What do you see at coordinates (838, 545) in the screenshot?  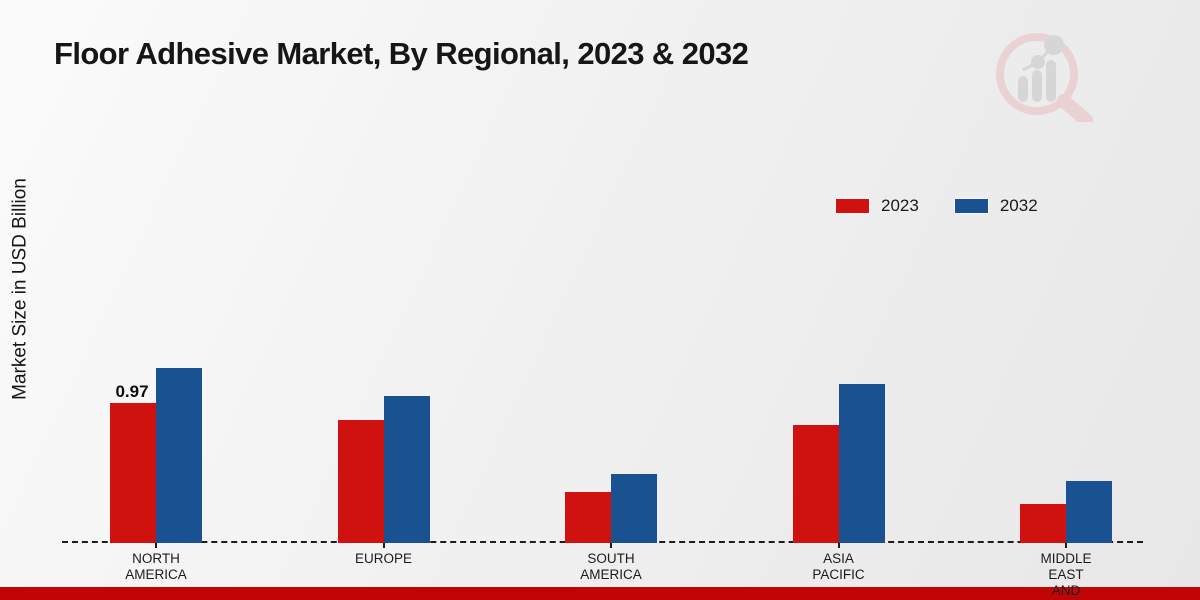 I see `x-axis-tick-asia-pacific` at bounding box center [838, 545].